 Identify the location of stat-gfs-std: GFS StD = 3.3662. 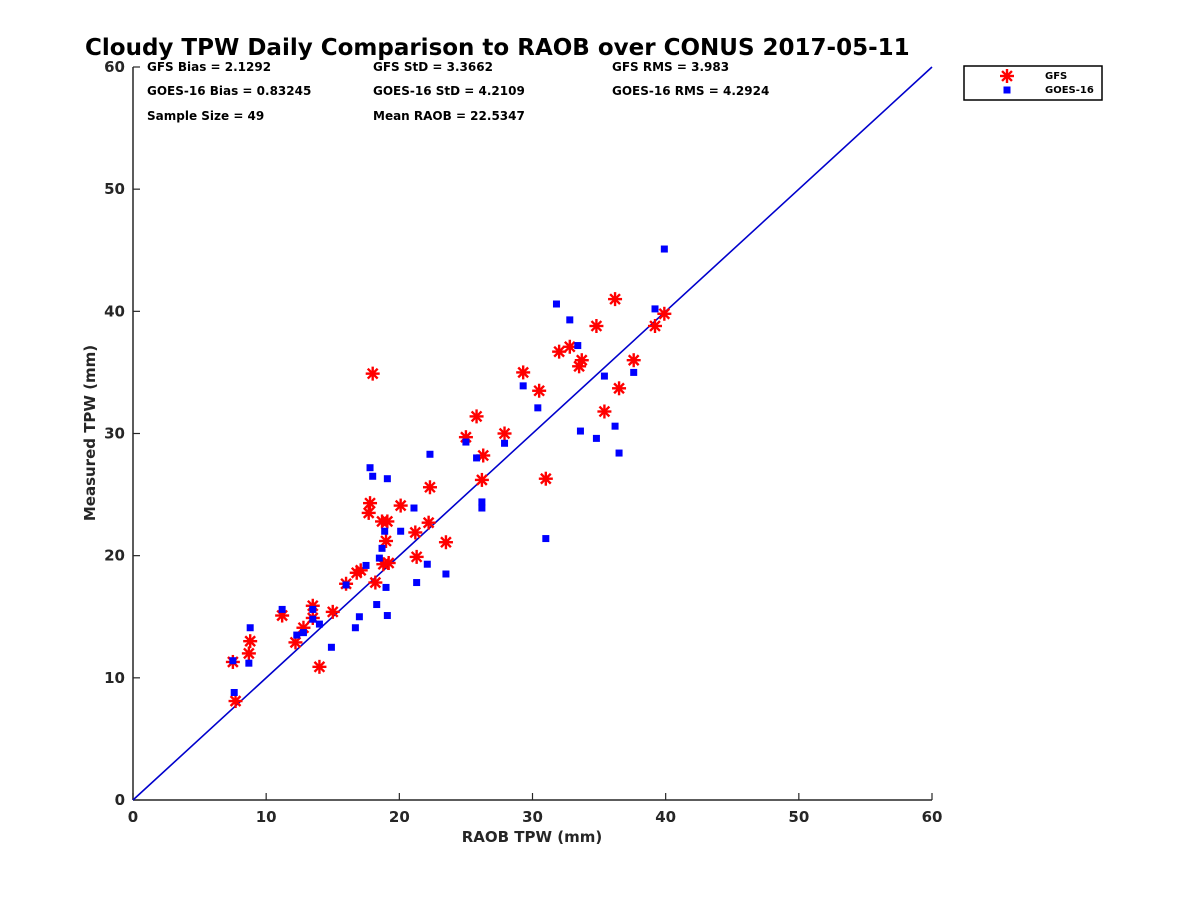
(433, 67).